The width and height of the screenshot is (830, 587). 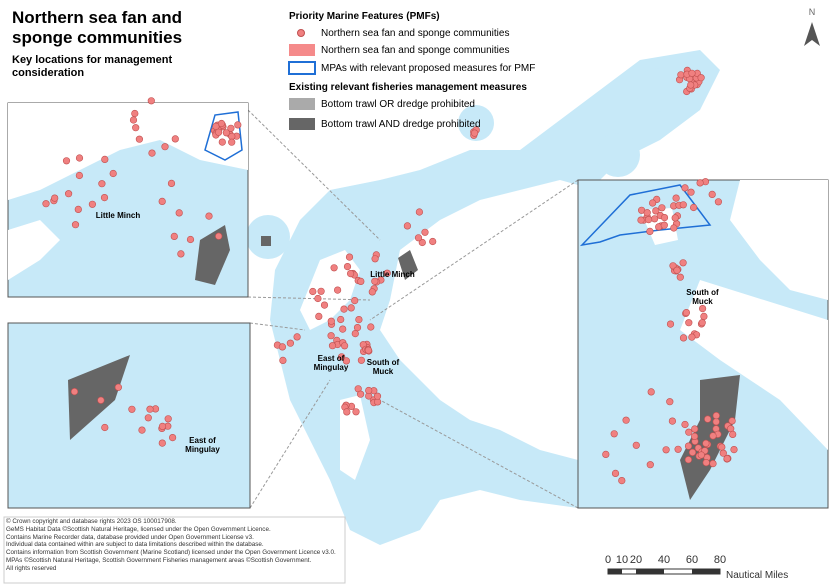 What do you see at coordinates (129, 415) in the screenshot?
I see `inset-bottom-left` at bounding box center [129, 415].